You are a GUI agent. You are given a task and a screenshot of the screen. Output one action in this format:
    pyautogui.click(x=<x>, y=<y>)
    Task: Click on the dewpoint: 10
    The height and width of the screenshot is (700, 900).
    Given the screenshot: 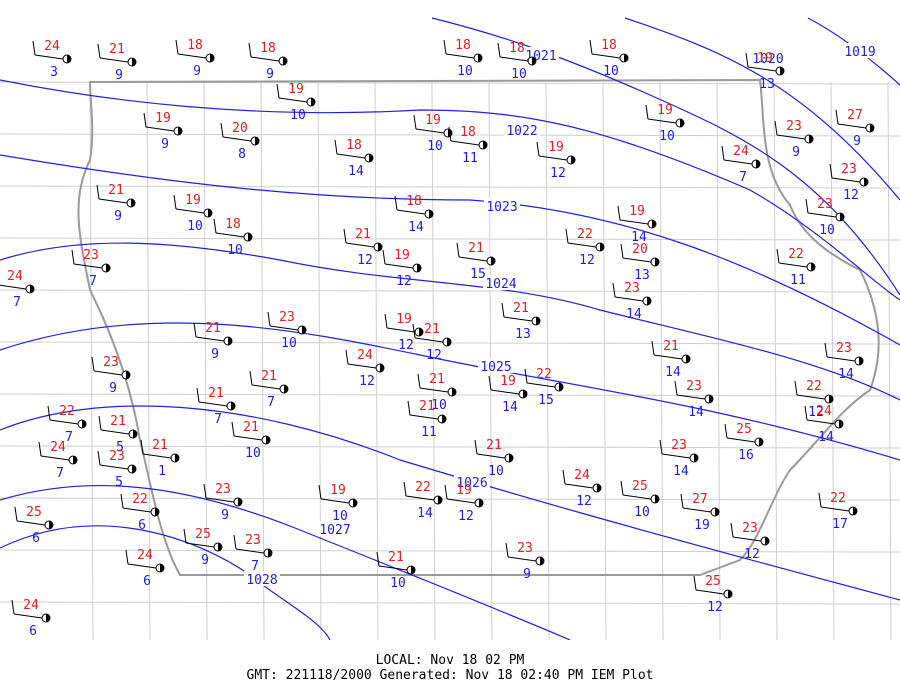 What is the action you would take?
    pyautogui.click(x=289, y=343)
    